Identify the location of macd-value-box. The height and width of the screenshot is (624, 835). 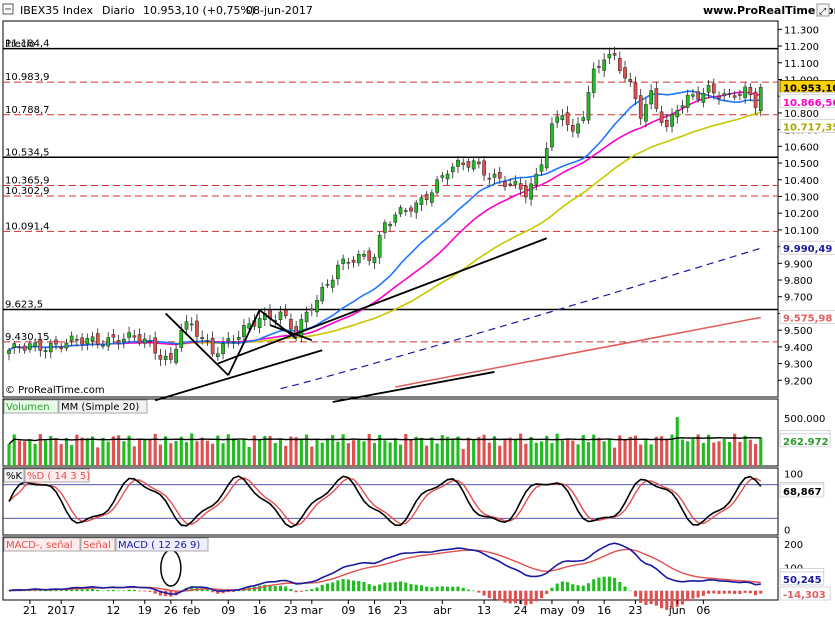
(805, 593).